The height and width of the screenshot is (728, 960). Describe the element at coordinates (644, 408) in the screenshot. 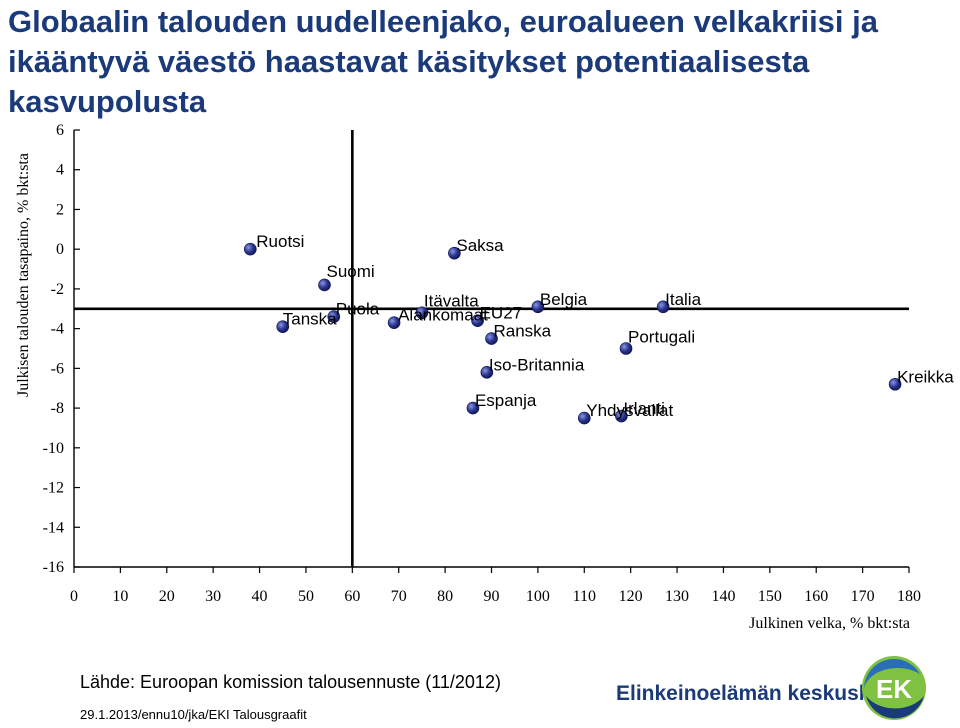

I see `data-point-label: Irlanti` at that location.